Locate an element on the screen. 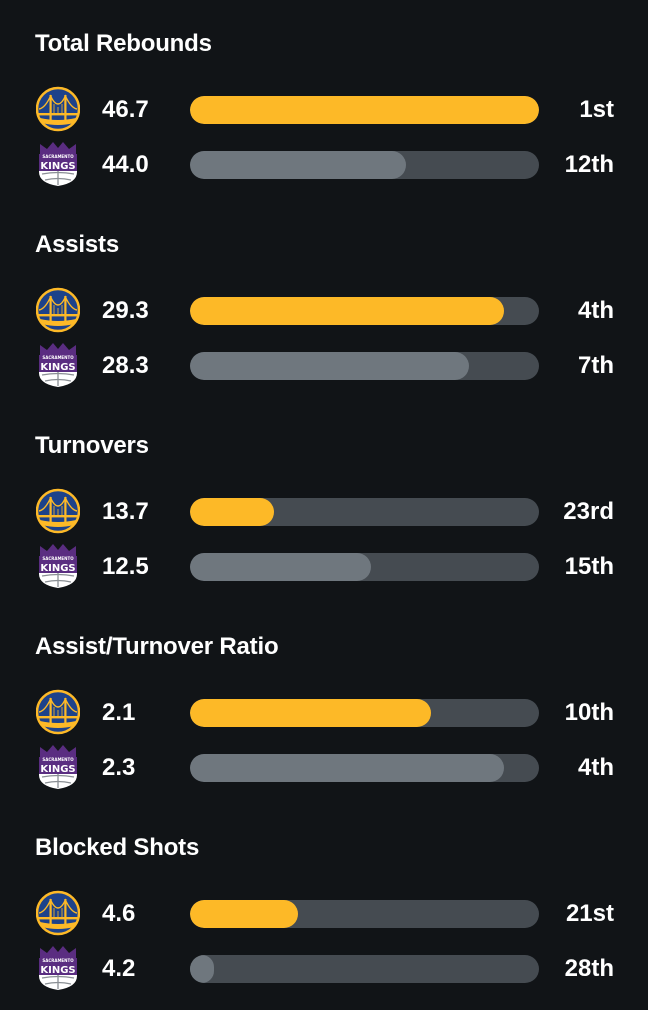 Image resolution: width=648 pixels, height=1010 pixels. warriors-stat-row: 29.3 4th is located at coordinates (324, 310).